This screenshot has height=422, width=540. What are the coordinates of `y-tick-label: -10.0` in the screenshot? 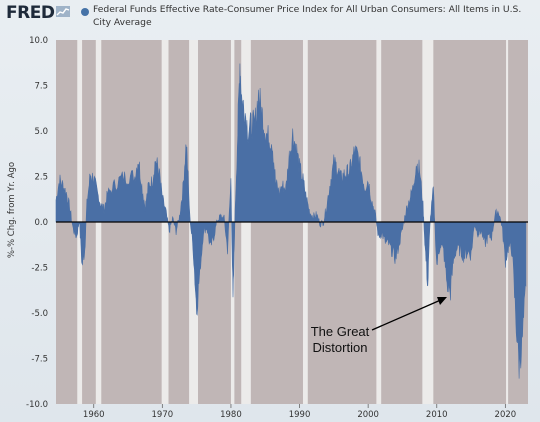 It's located at (37, 405).